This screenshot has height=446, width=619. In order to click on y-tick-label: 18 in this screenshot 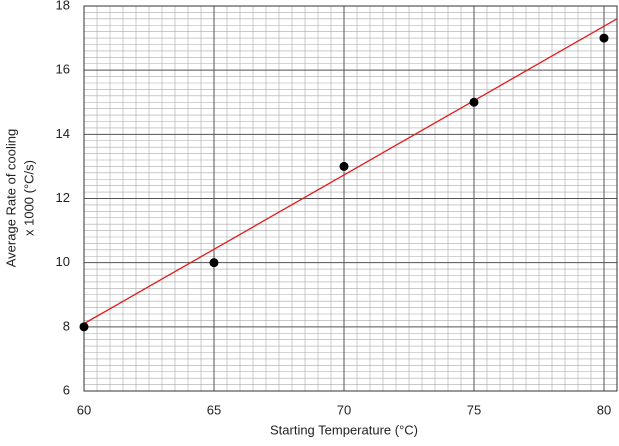, I will do `click(63, 6)`.